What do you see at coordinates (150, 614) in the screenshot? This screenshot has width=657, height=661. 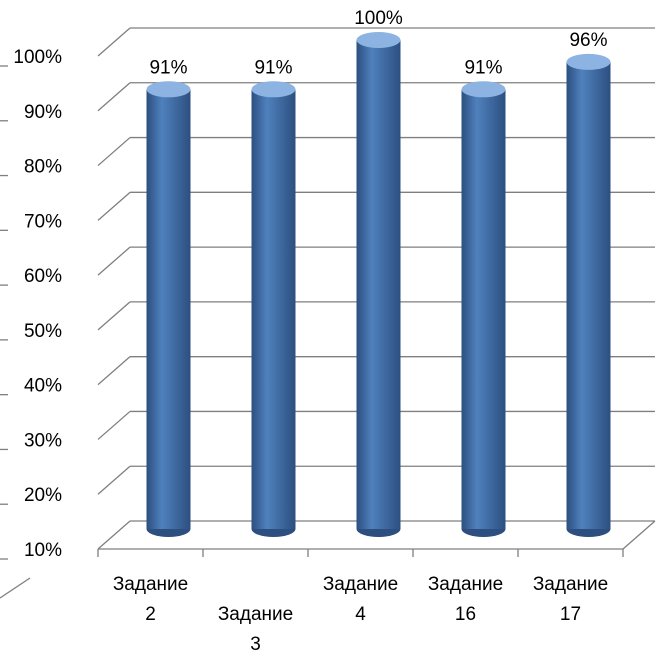 I see `category-label: 2` at bounding box center [150, 614].